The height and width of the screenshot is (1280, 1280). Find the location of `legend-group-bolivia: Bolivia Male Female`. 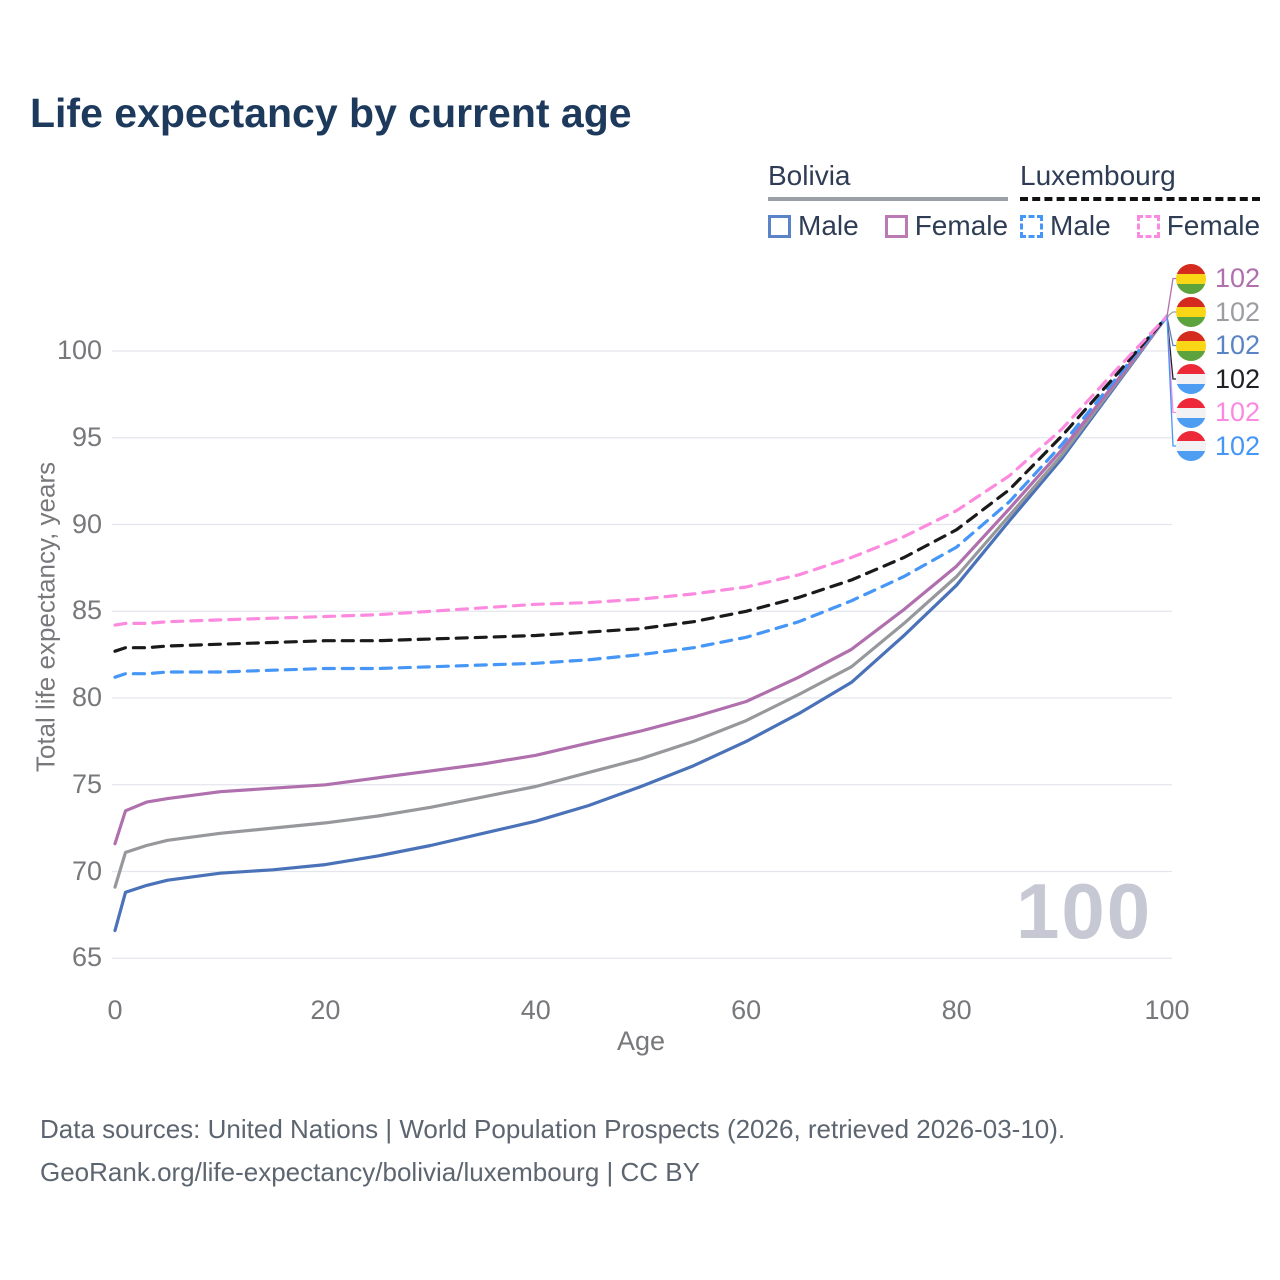

legend-group-bolivia: Bolivia Male Female is located at coordinates (888, 201).